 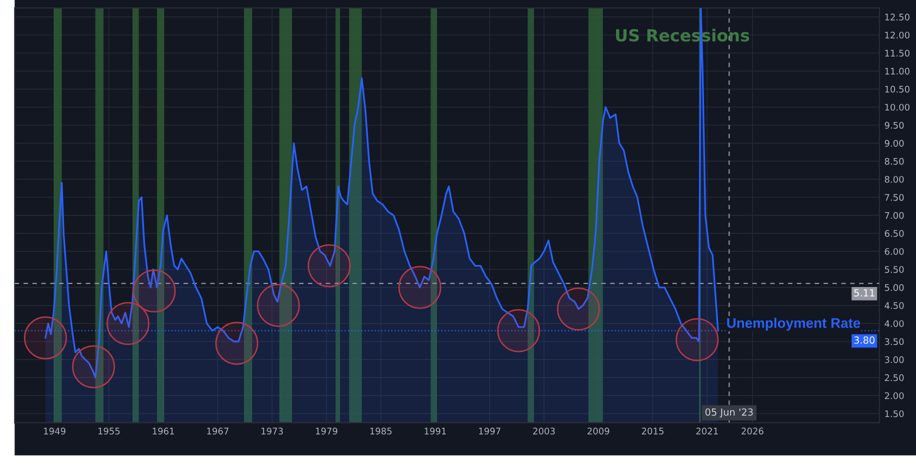 I want to click on y-tick-label: 2.50, so click(x=894, y=378).